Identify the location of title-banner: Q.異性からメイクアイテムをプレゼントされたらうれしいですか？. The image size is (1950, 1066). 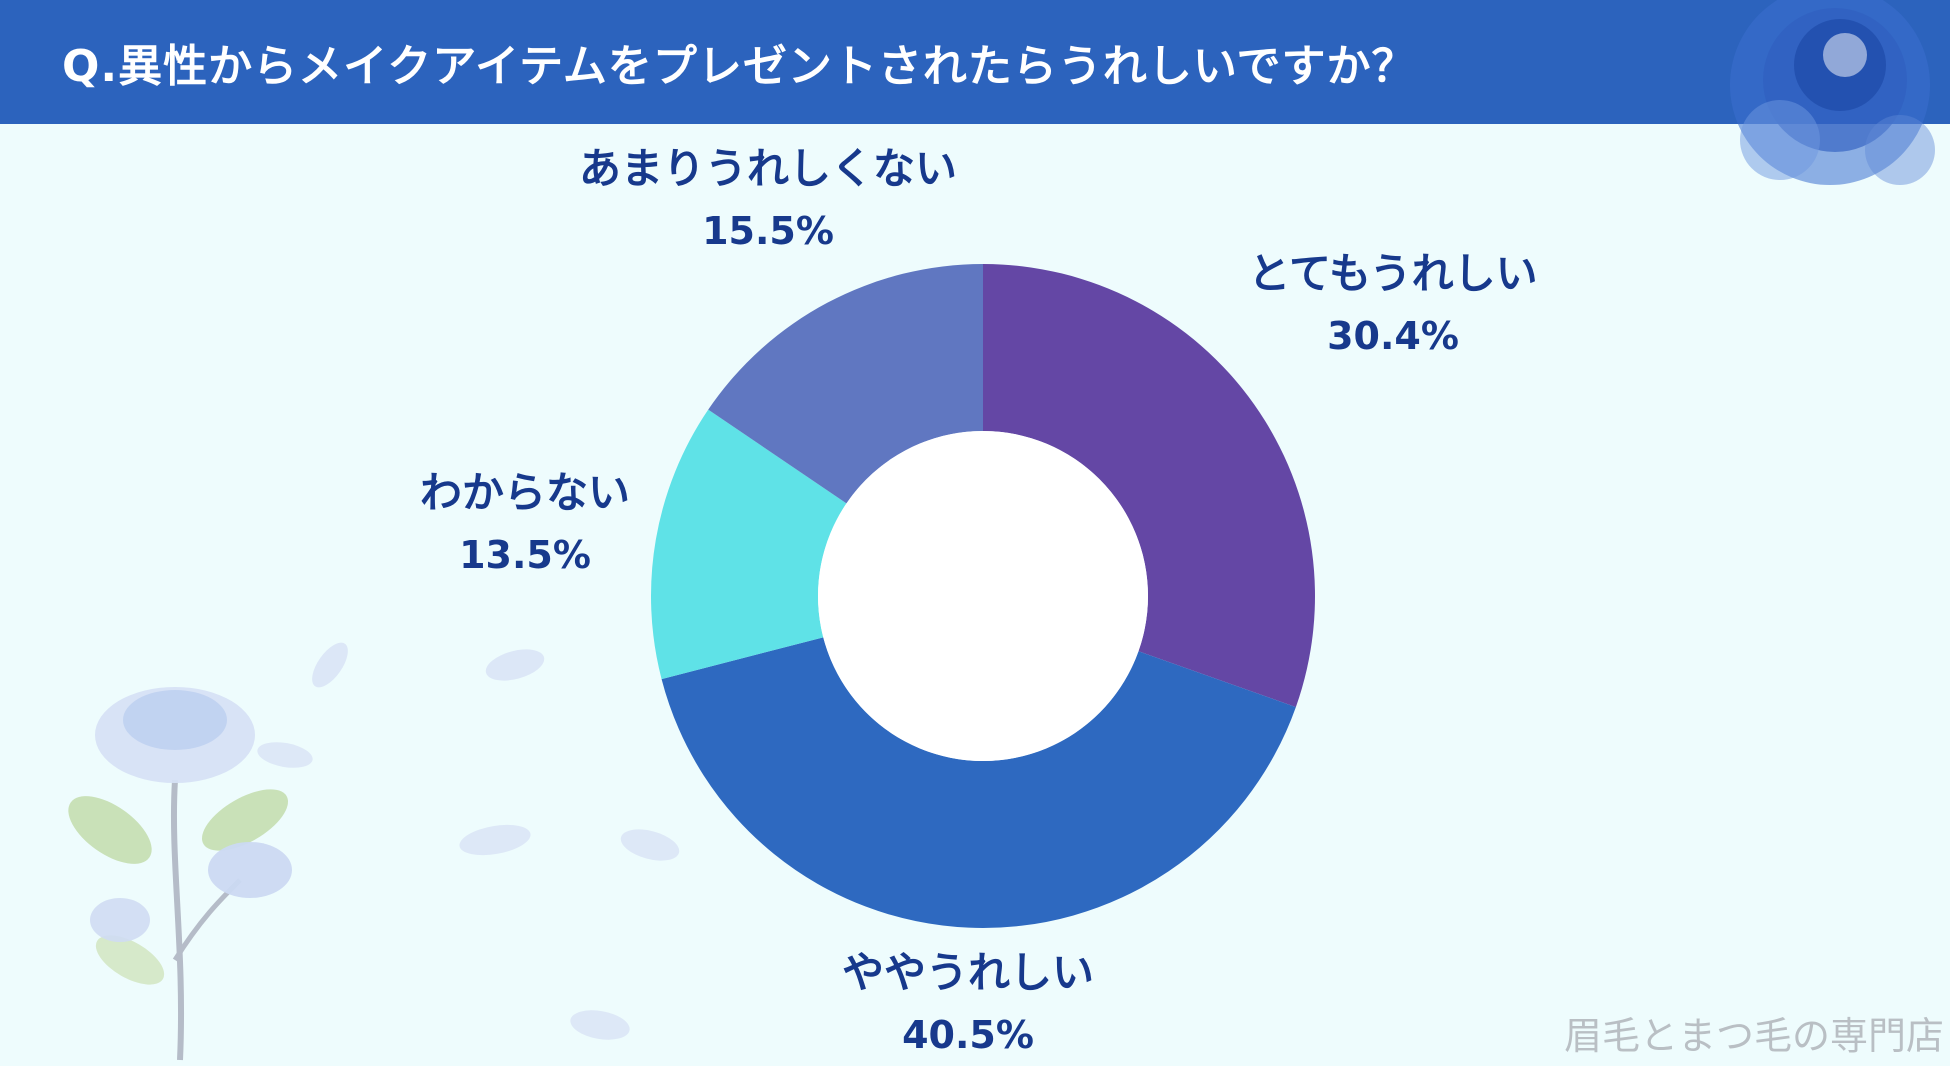
(975, 62).